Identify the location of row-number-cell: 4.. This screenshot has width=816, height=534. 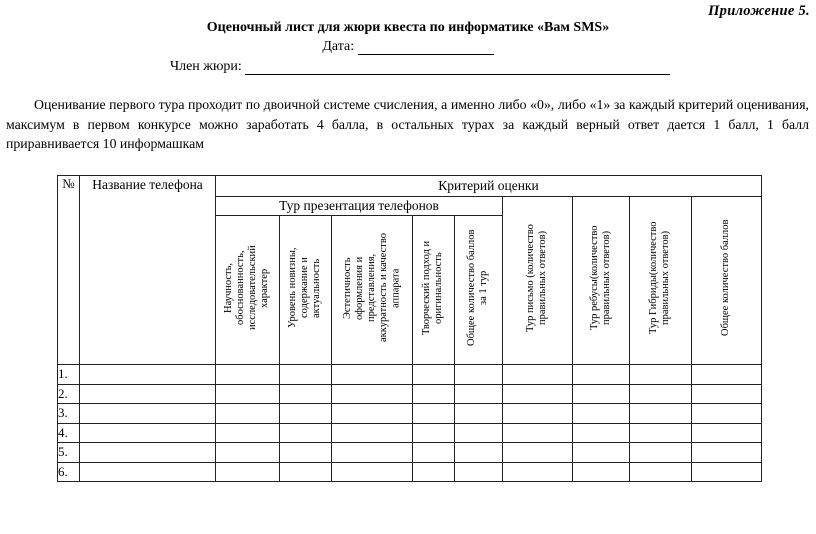
(68, 432).